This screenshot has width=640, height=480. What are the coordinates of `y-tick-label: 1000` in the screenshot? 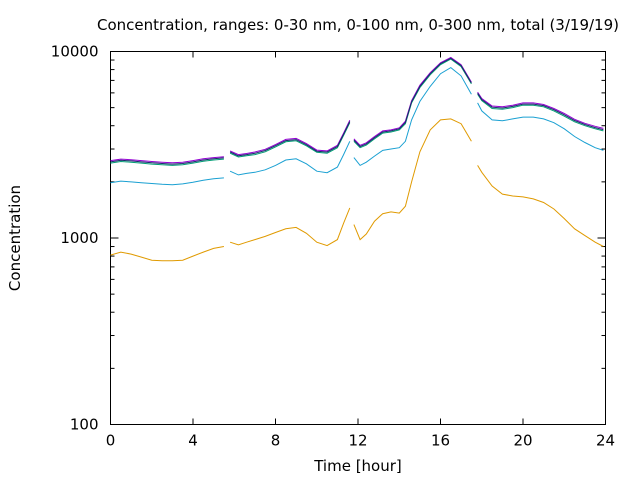 It's located at (79, 238).